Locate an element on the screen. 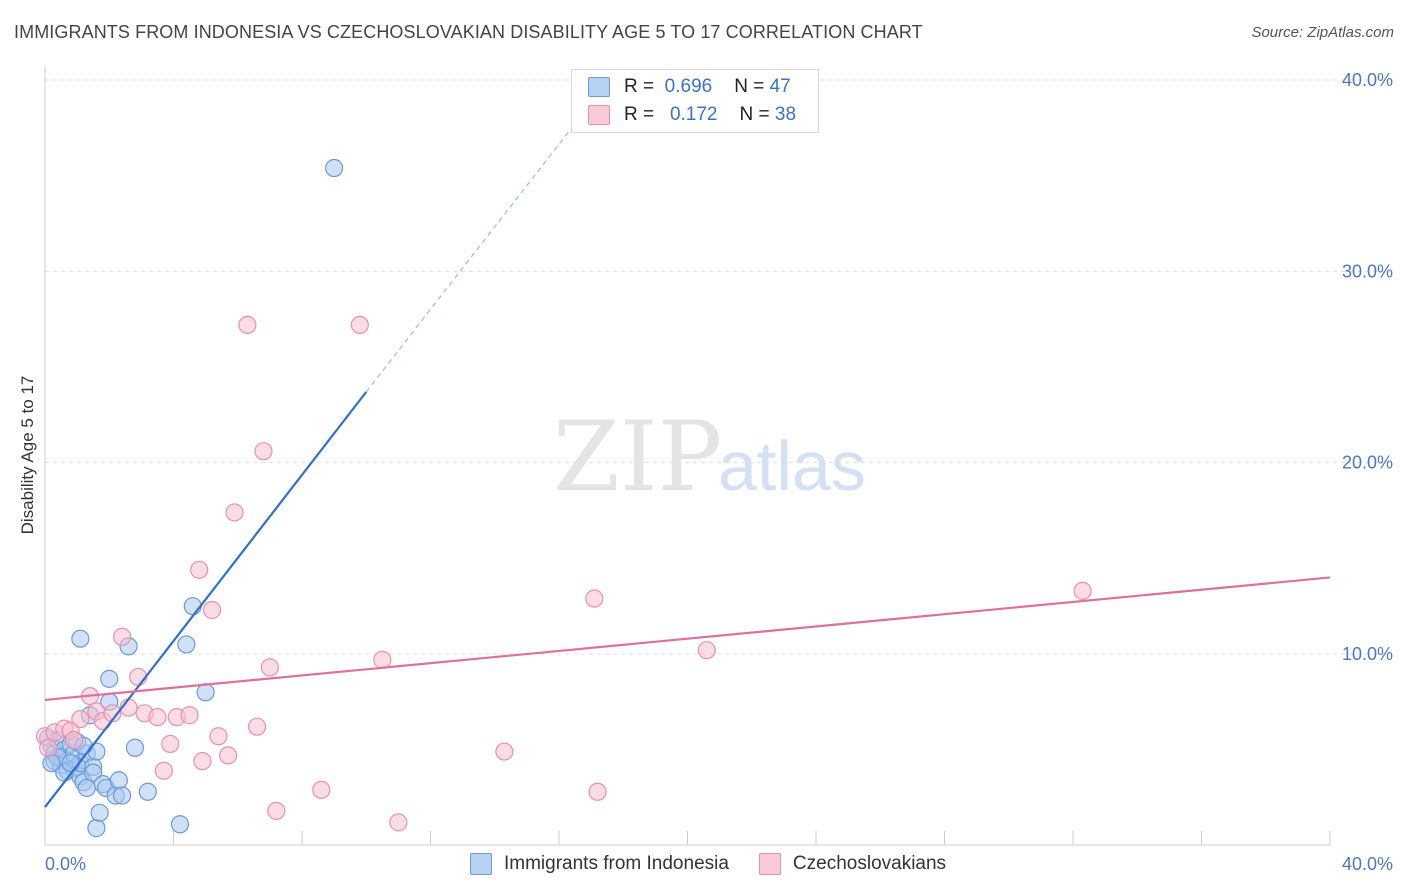 This screenshot has width=1406, height=892. legend-item-indonesia: Immigrants from Indonesia is located at coordinates (599, 864).